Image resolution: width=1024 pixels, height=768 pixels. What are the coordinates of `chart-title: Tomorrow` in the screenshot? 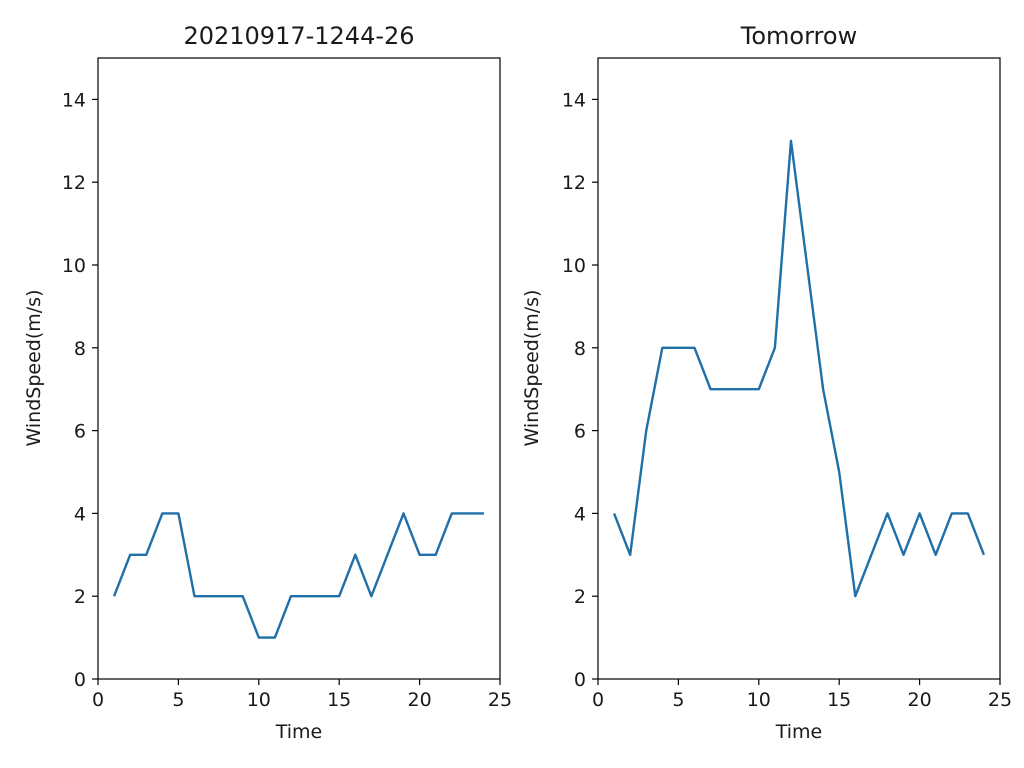 It's located at (798, 36).